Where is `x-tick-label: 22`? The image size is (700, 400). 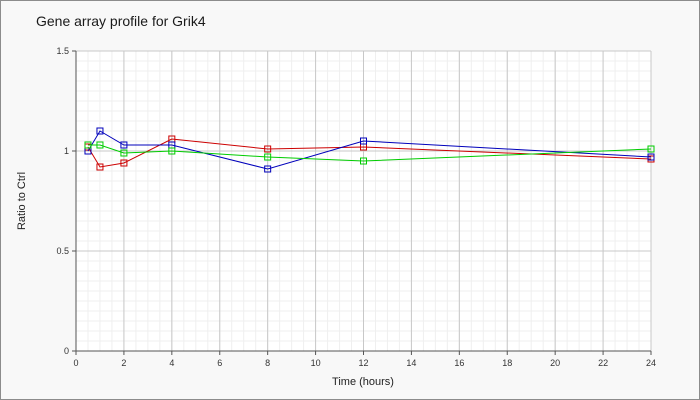
x-tick-label: 22 is located at coordinates (603, 363).